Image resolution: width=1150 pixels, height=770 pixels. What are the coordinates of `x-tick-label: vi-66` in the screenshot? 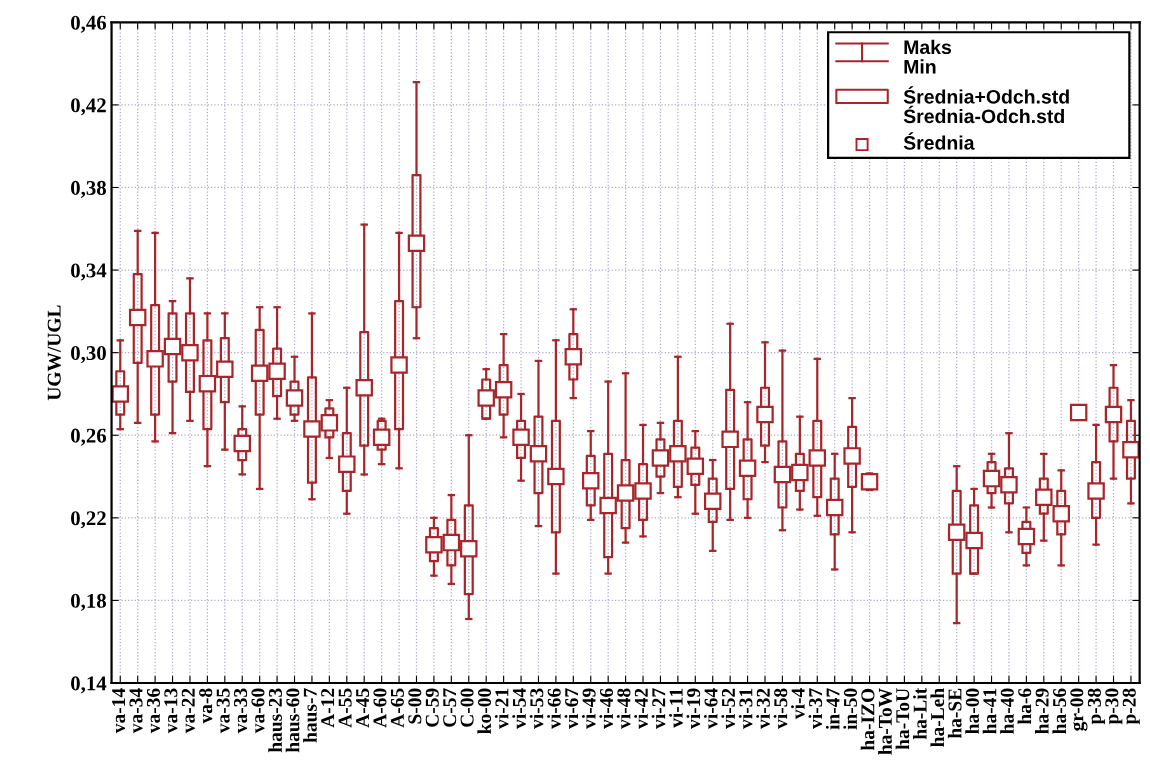 It's located at (554, 708).